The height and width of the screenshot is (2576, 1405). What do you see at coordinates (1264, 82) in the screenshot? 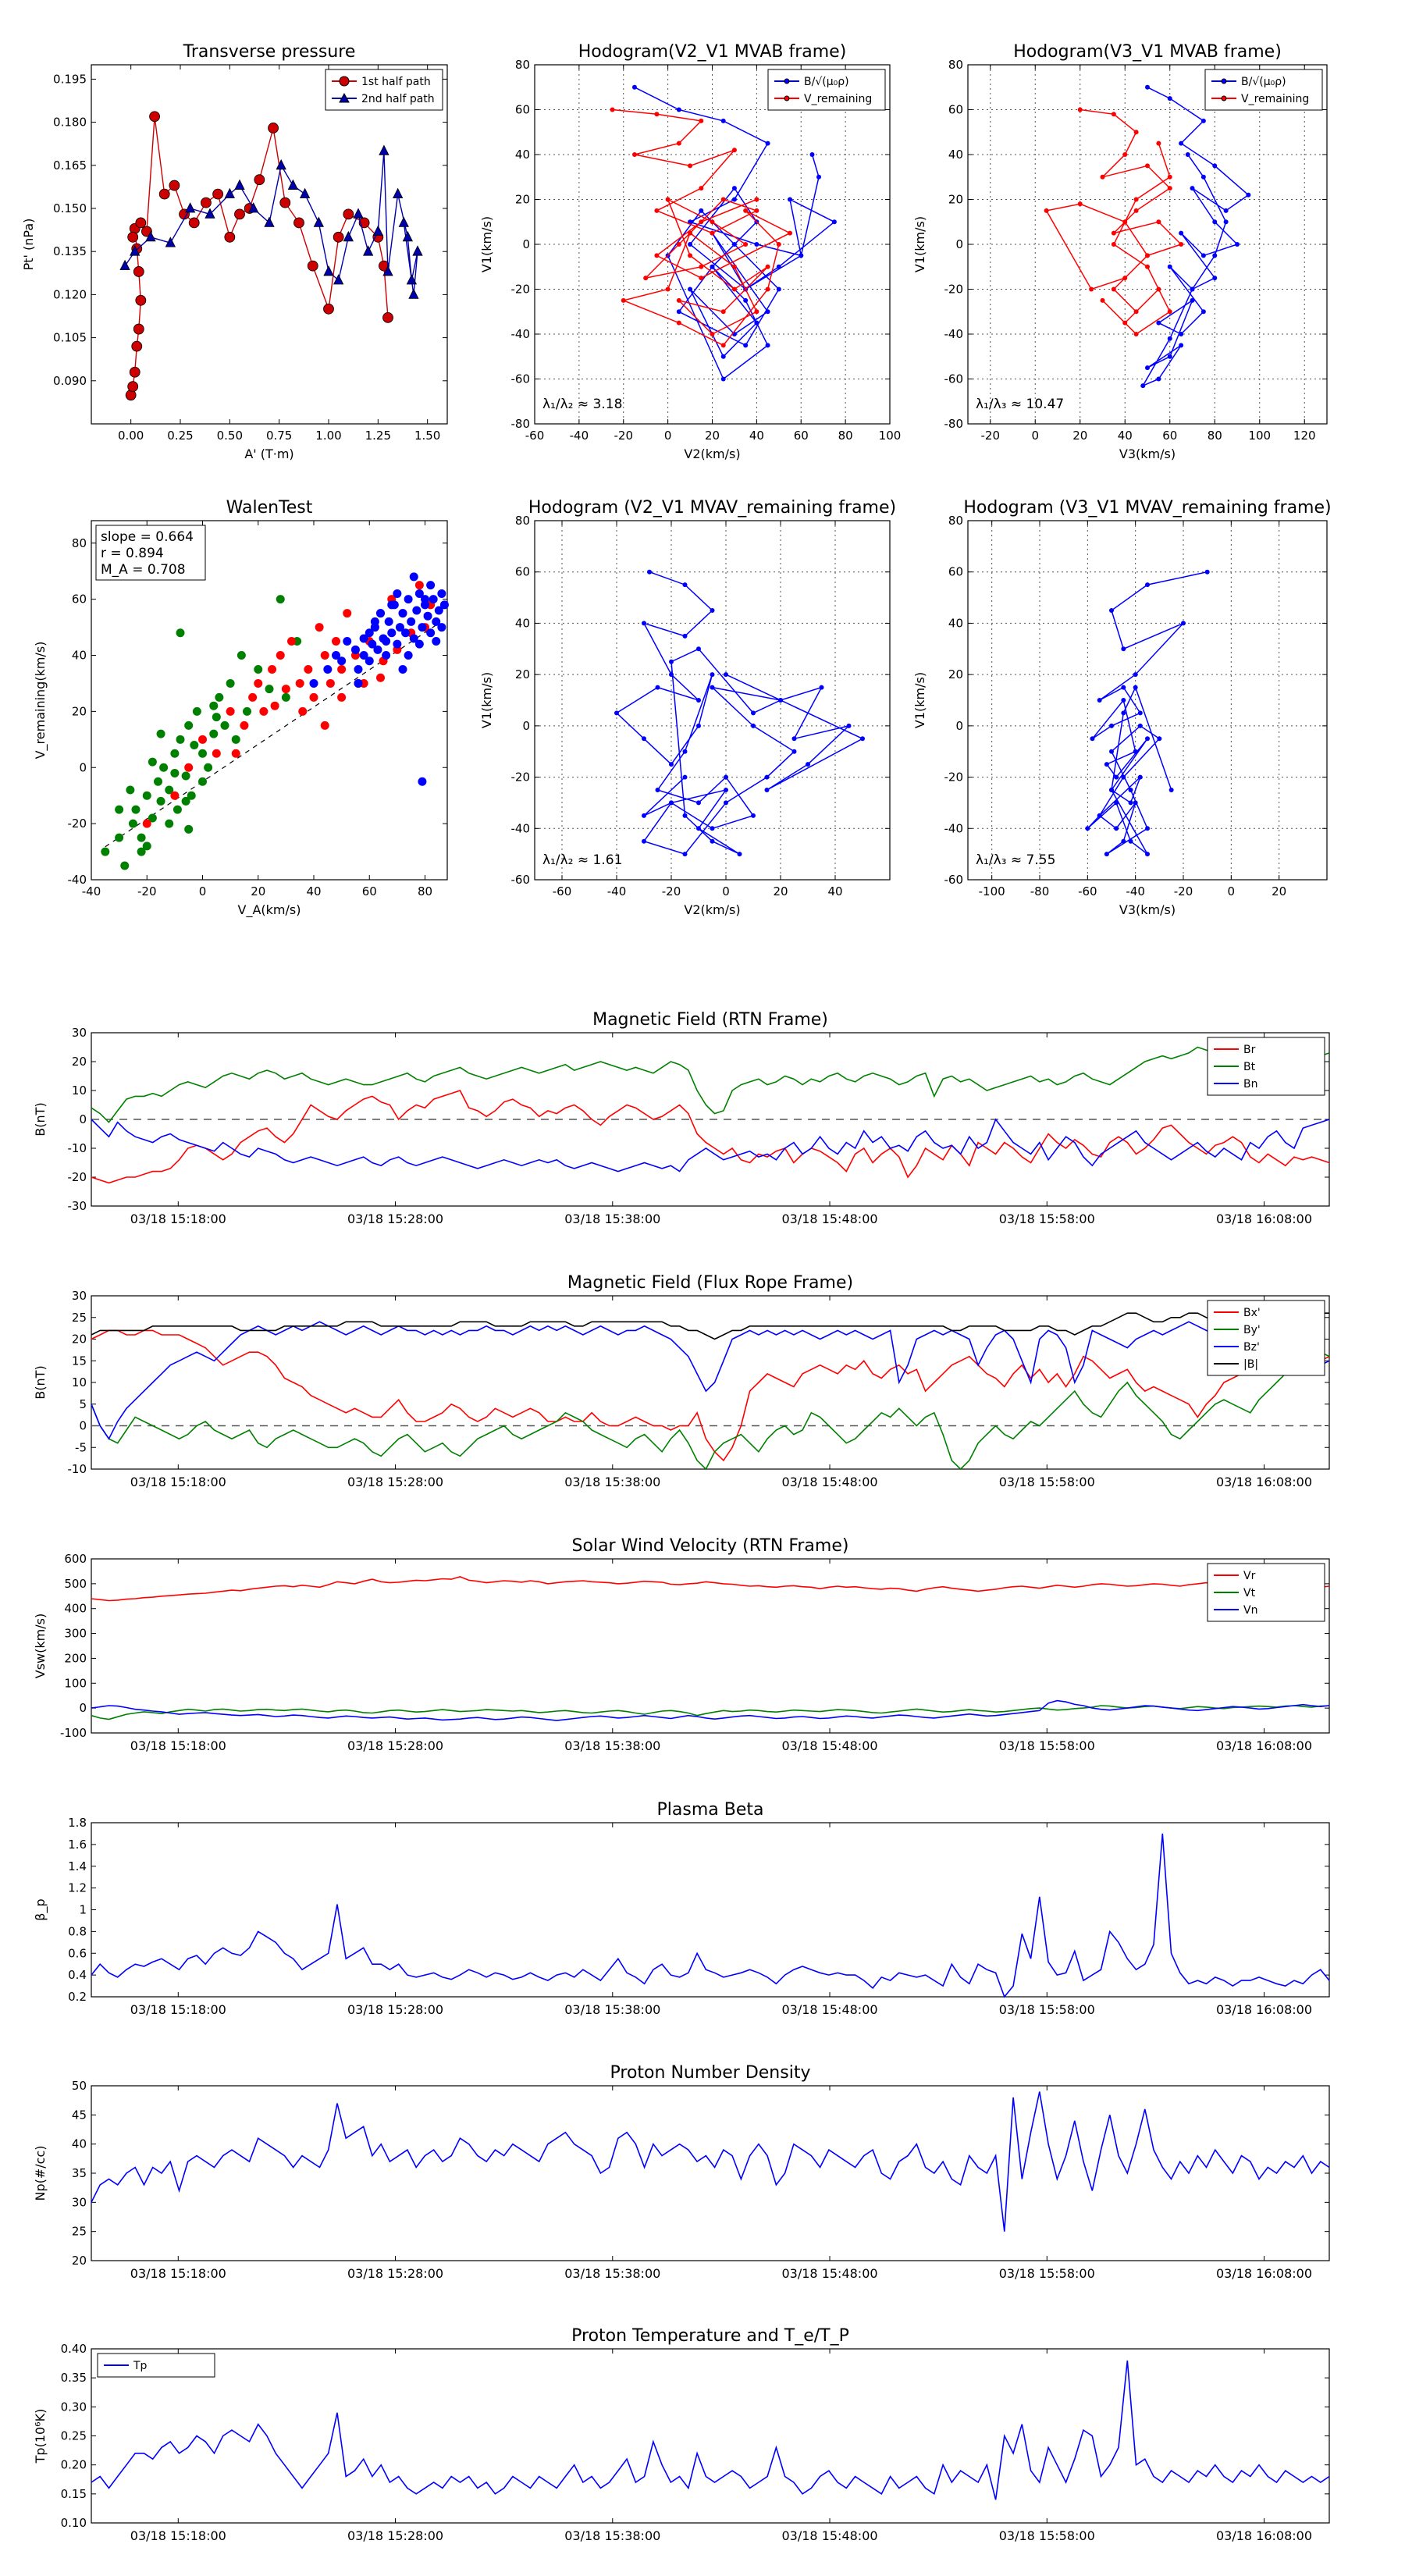
I see `hodogram-v3v1-mvab-legend-label: B/√(μ₀ρ)` at bounding box center [1264, 82].